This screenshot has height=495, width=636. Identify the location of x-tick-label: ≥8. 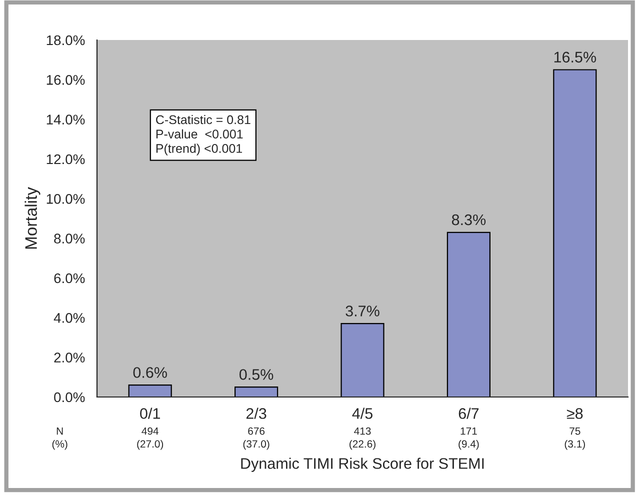
(574, 413).